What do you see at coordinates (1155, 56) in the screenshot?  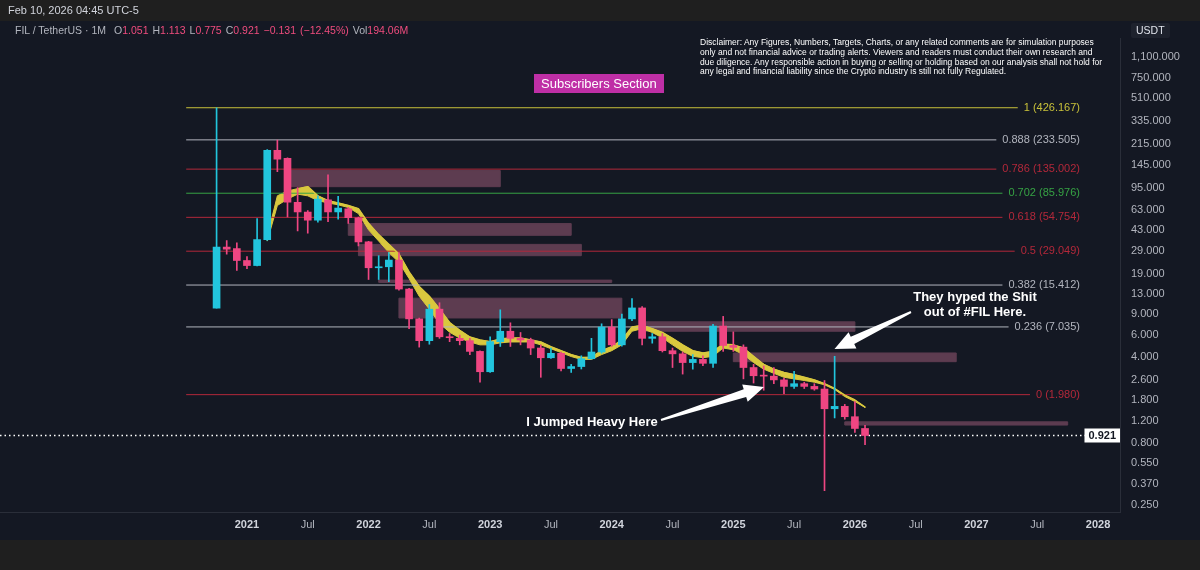 I see `y-tick-label: 1,100.000` at bounding box center [1155, 56].